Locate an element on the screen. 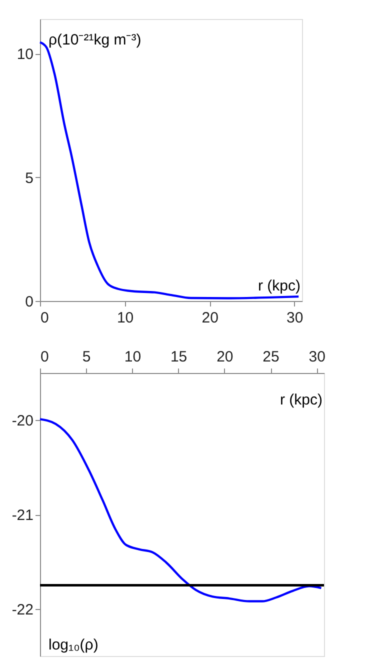 The image size is (374, 659). y-tick-label: -21 is located at coordinates (23, 515).